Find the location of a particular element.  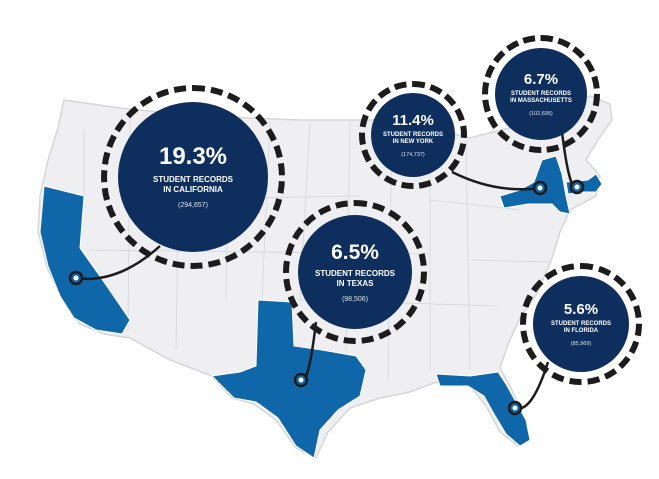

state-florida is located at coordinates (483, 409).